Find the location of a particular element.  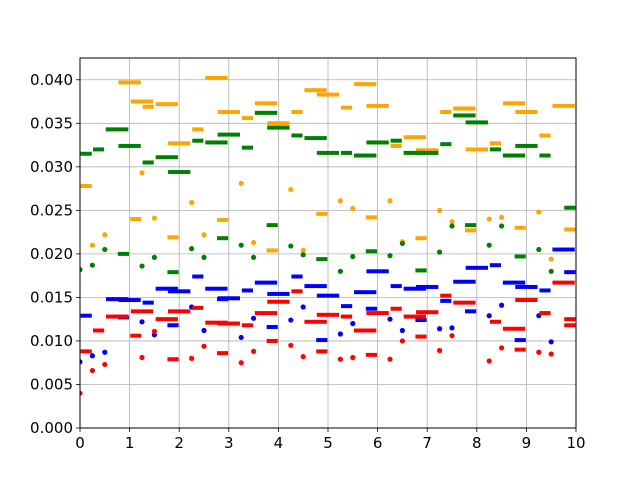

y-tick-label: 0.010 is located at coordinates (51, 341).